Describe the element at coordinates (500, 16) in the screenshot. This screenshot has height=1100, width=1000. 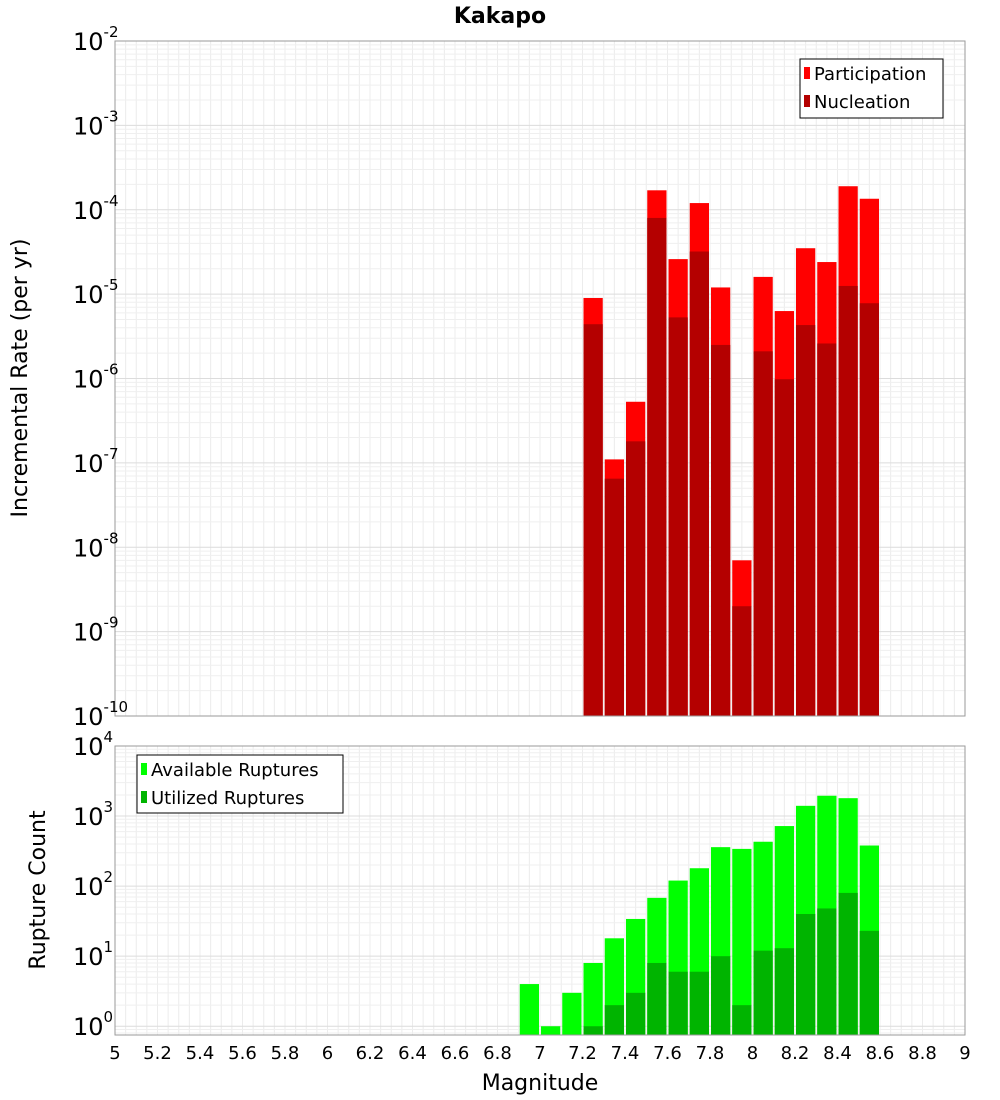
I see `chart-title: Kakapo` at that location.